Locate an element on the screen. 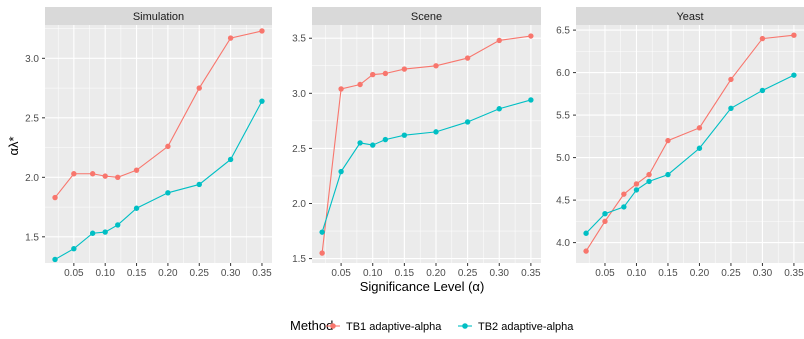 The height and width of the screenshot is (339, 804). y-axis-title: αλ* is located at coordinates (13, 145).